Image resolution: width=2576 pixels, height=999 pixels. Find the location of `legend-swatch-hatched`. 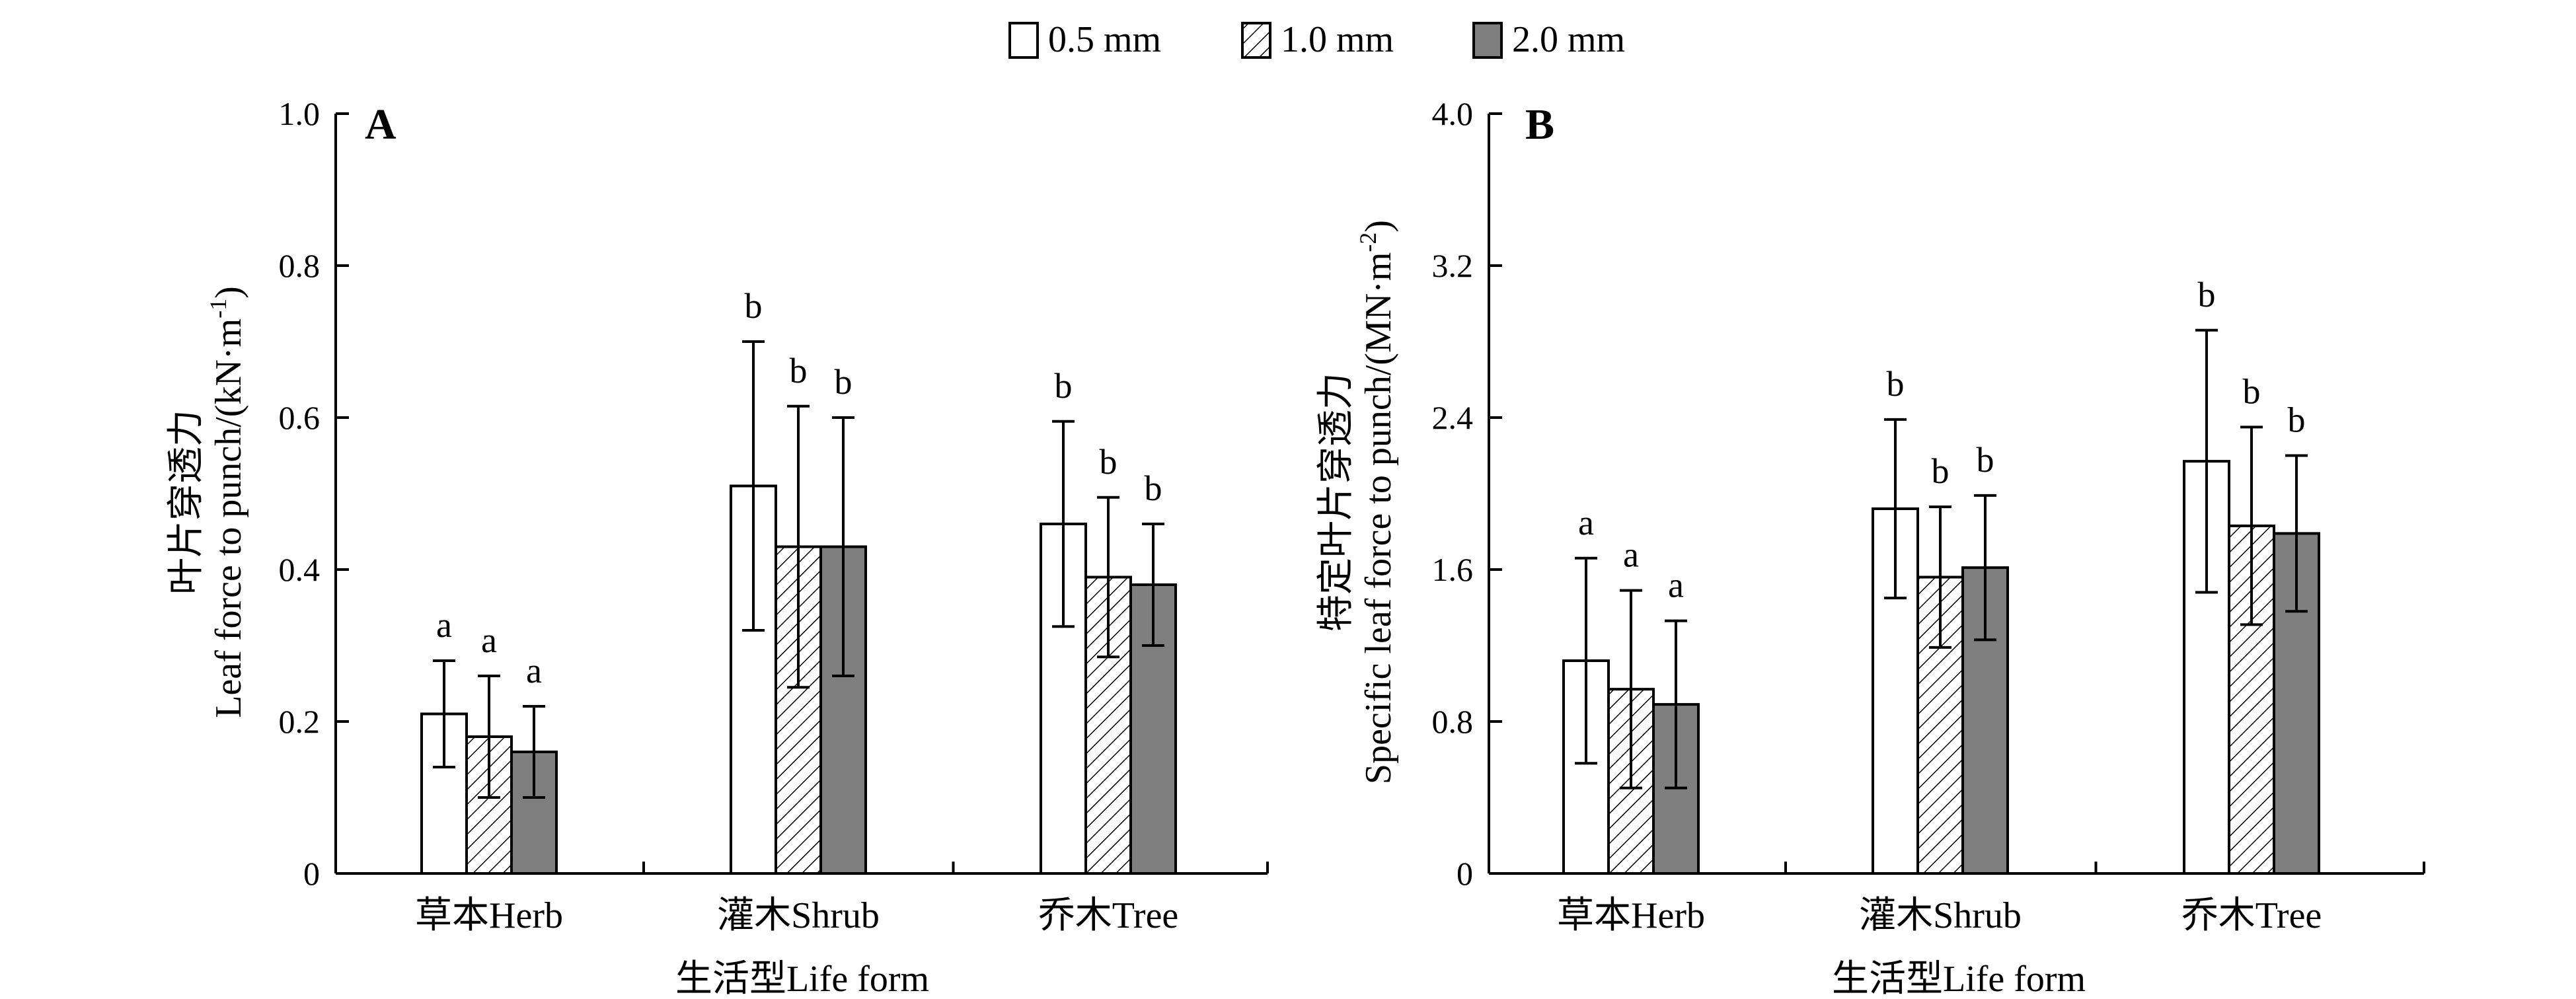

legend-swatch-hatched is located at coordinates (1256, 40).